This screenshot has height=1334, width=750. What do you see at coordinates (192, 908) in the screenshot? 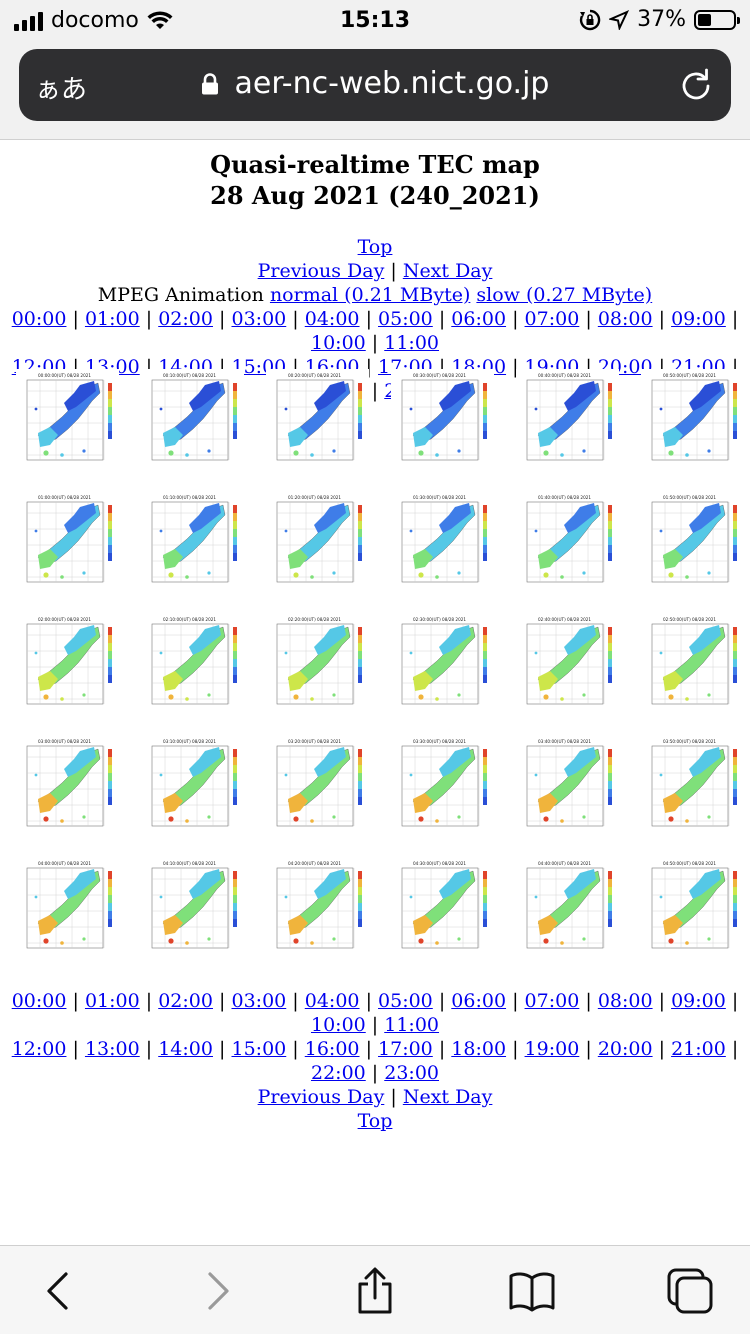
I see `tec-map-thumbnail: 04:10:00(UT) 08/28 2021` at bounding box center [192, 908].